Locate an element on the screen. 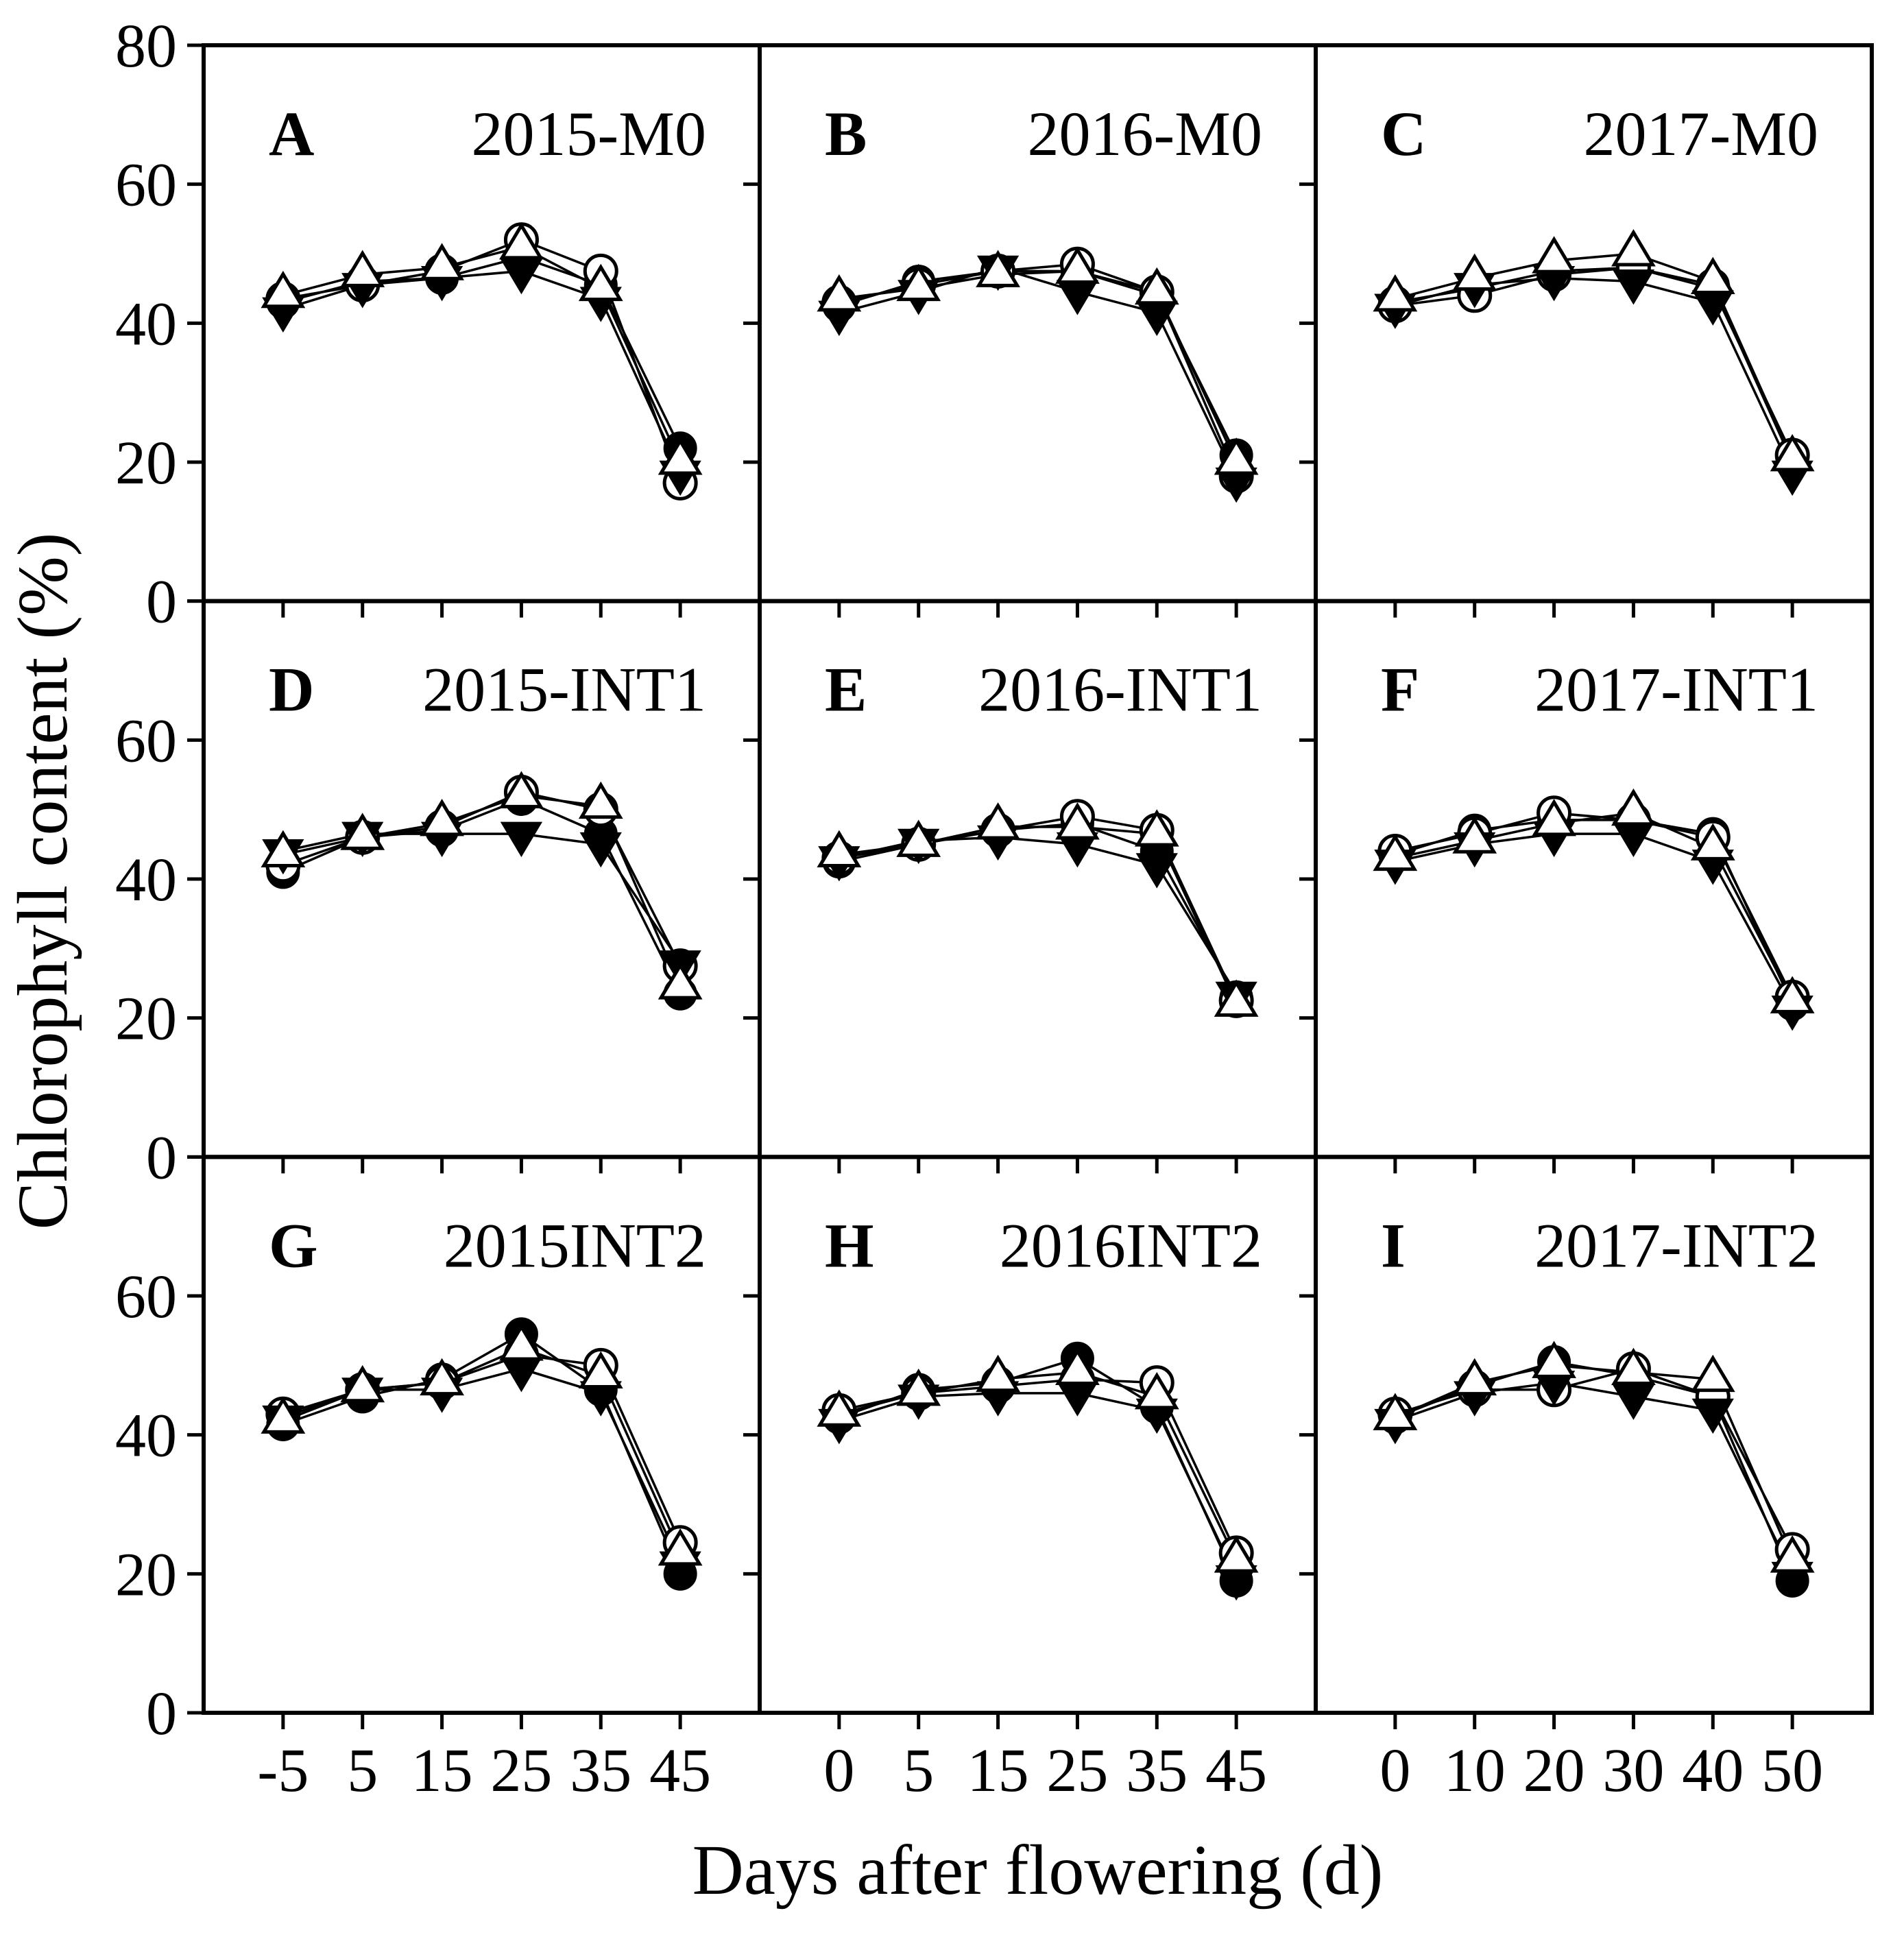 The width and height of the screenshot is (1904, 1937). panel-title-A: 2015-M0 is located at coordinates (589, 134).